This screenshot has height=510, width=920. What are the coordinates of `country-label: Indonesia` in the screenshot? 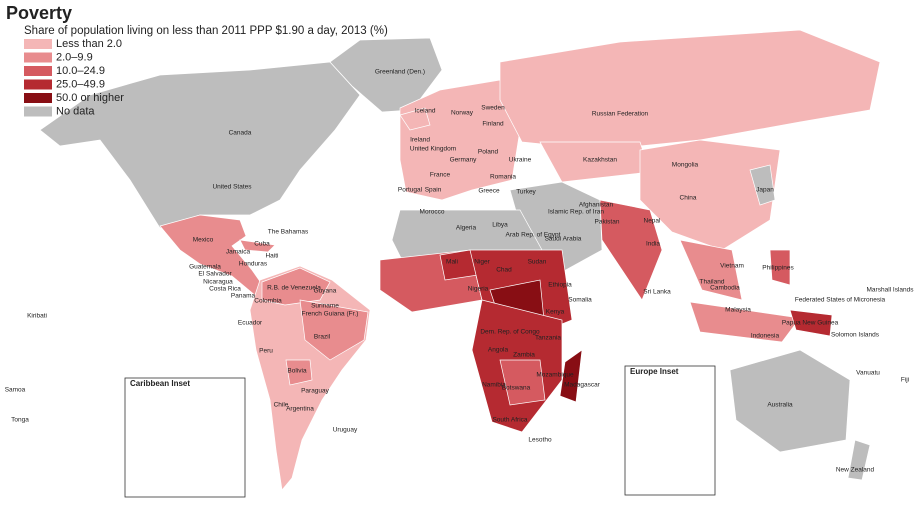 It's located at (765, 336).